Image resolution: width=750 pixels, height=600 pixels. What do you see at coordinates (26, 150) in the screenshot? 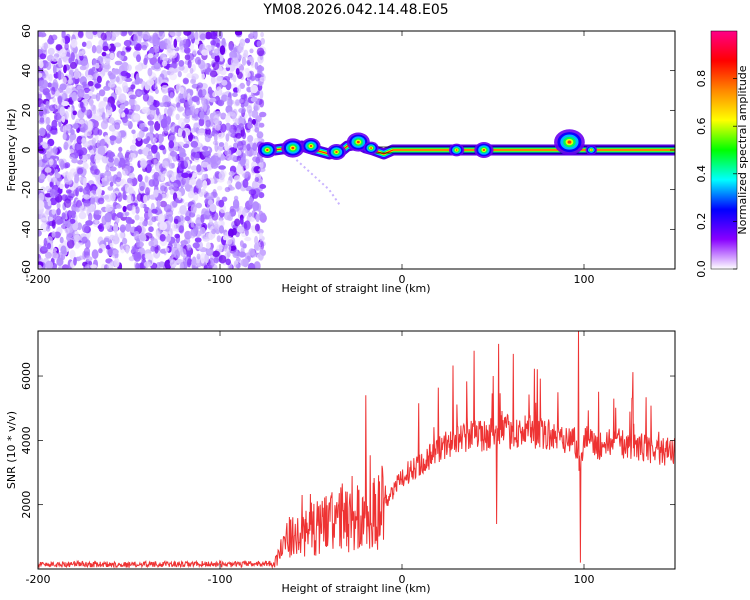
I see `y-tick-label: 0` at bounding box center [26, 150].